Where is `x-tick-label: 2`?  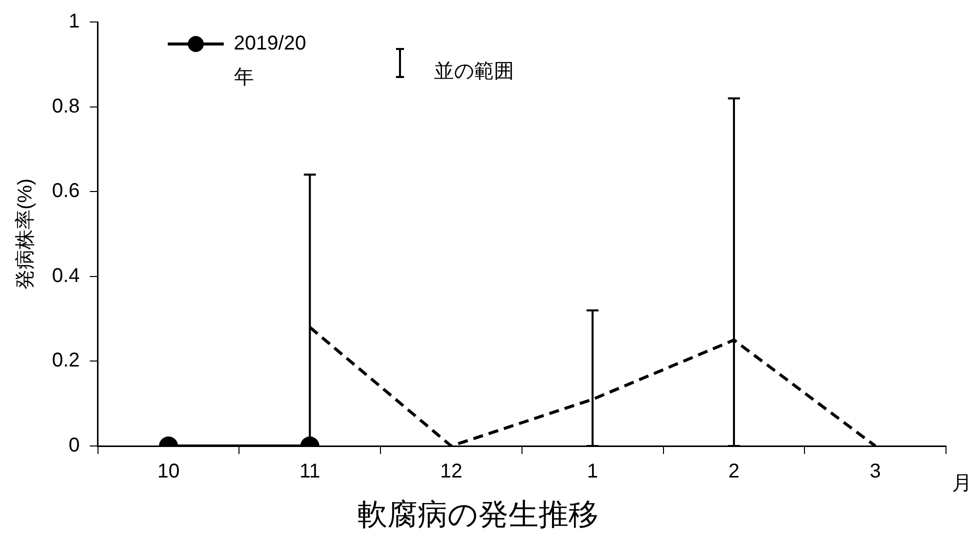 x-tick-label: 2 is located at coordinates (734, 471).